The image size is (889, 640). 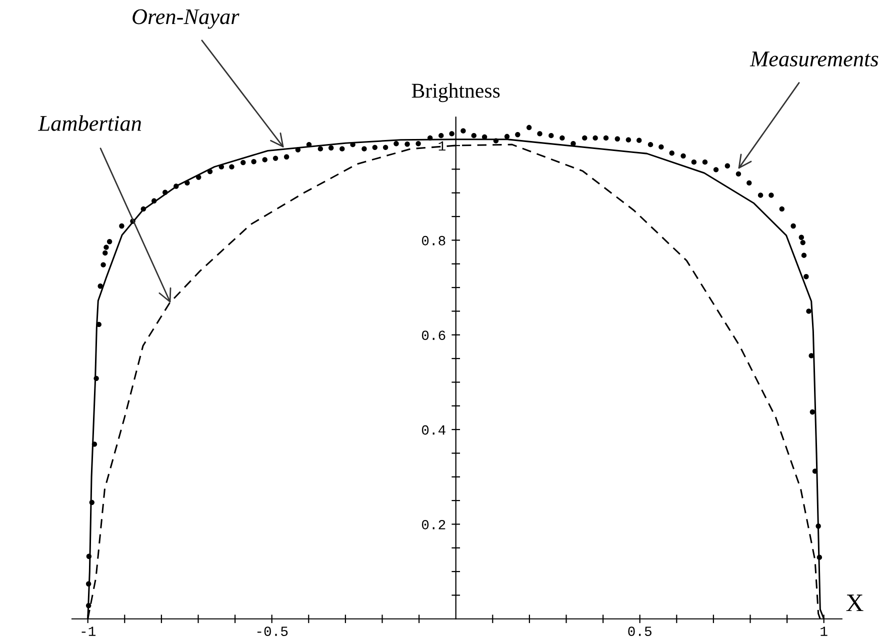 What do you see at coordinates (434, 525) in the screenshot?
I see `y-tick-label: 0.2` at bounding box center [434, 525].